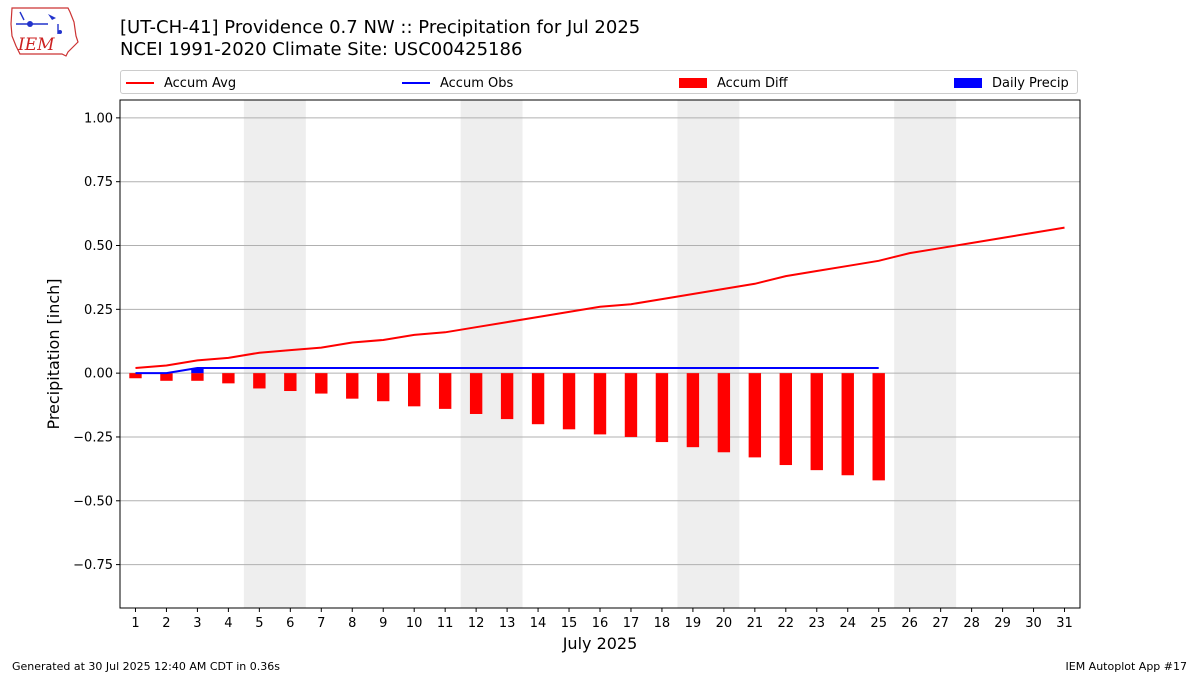 Image resolution: width=1200 pixels, height=675 pixels. Describe the element at coordinates (197, 623) in the screenshot. I see `x-tick-label: 3` at that location.